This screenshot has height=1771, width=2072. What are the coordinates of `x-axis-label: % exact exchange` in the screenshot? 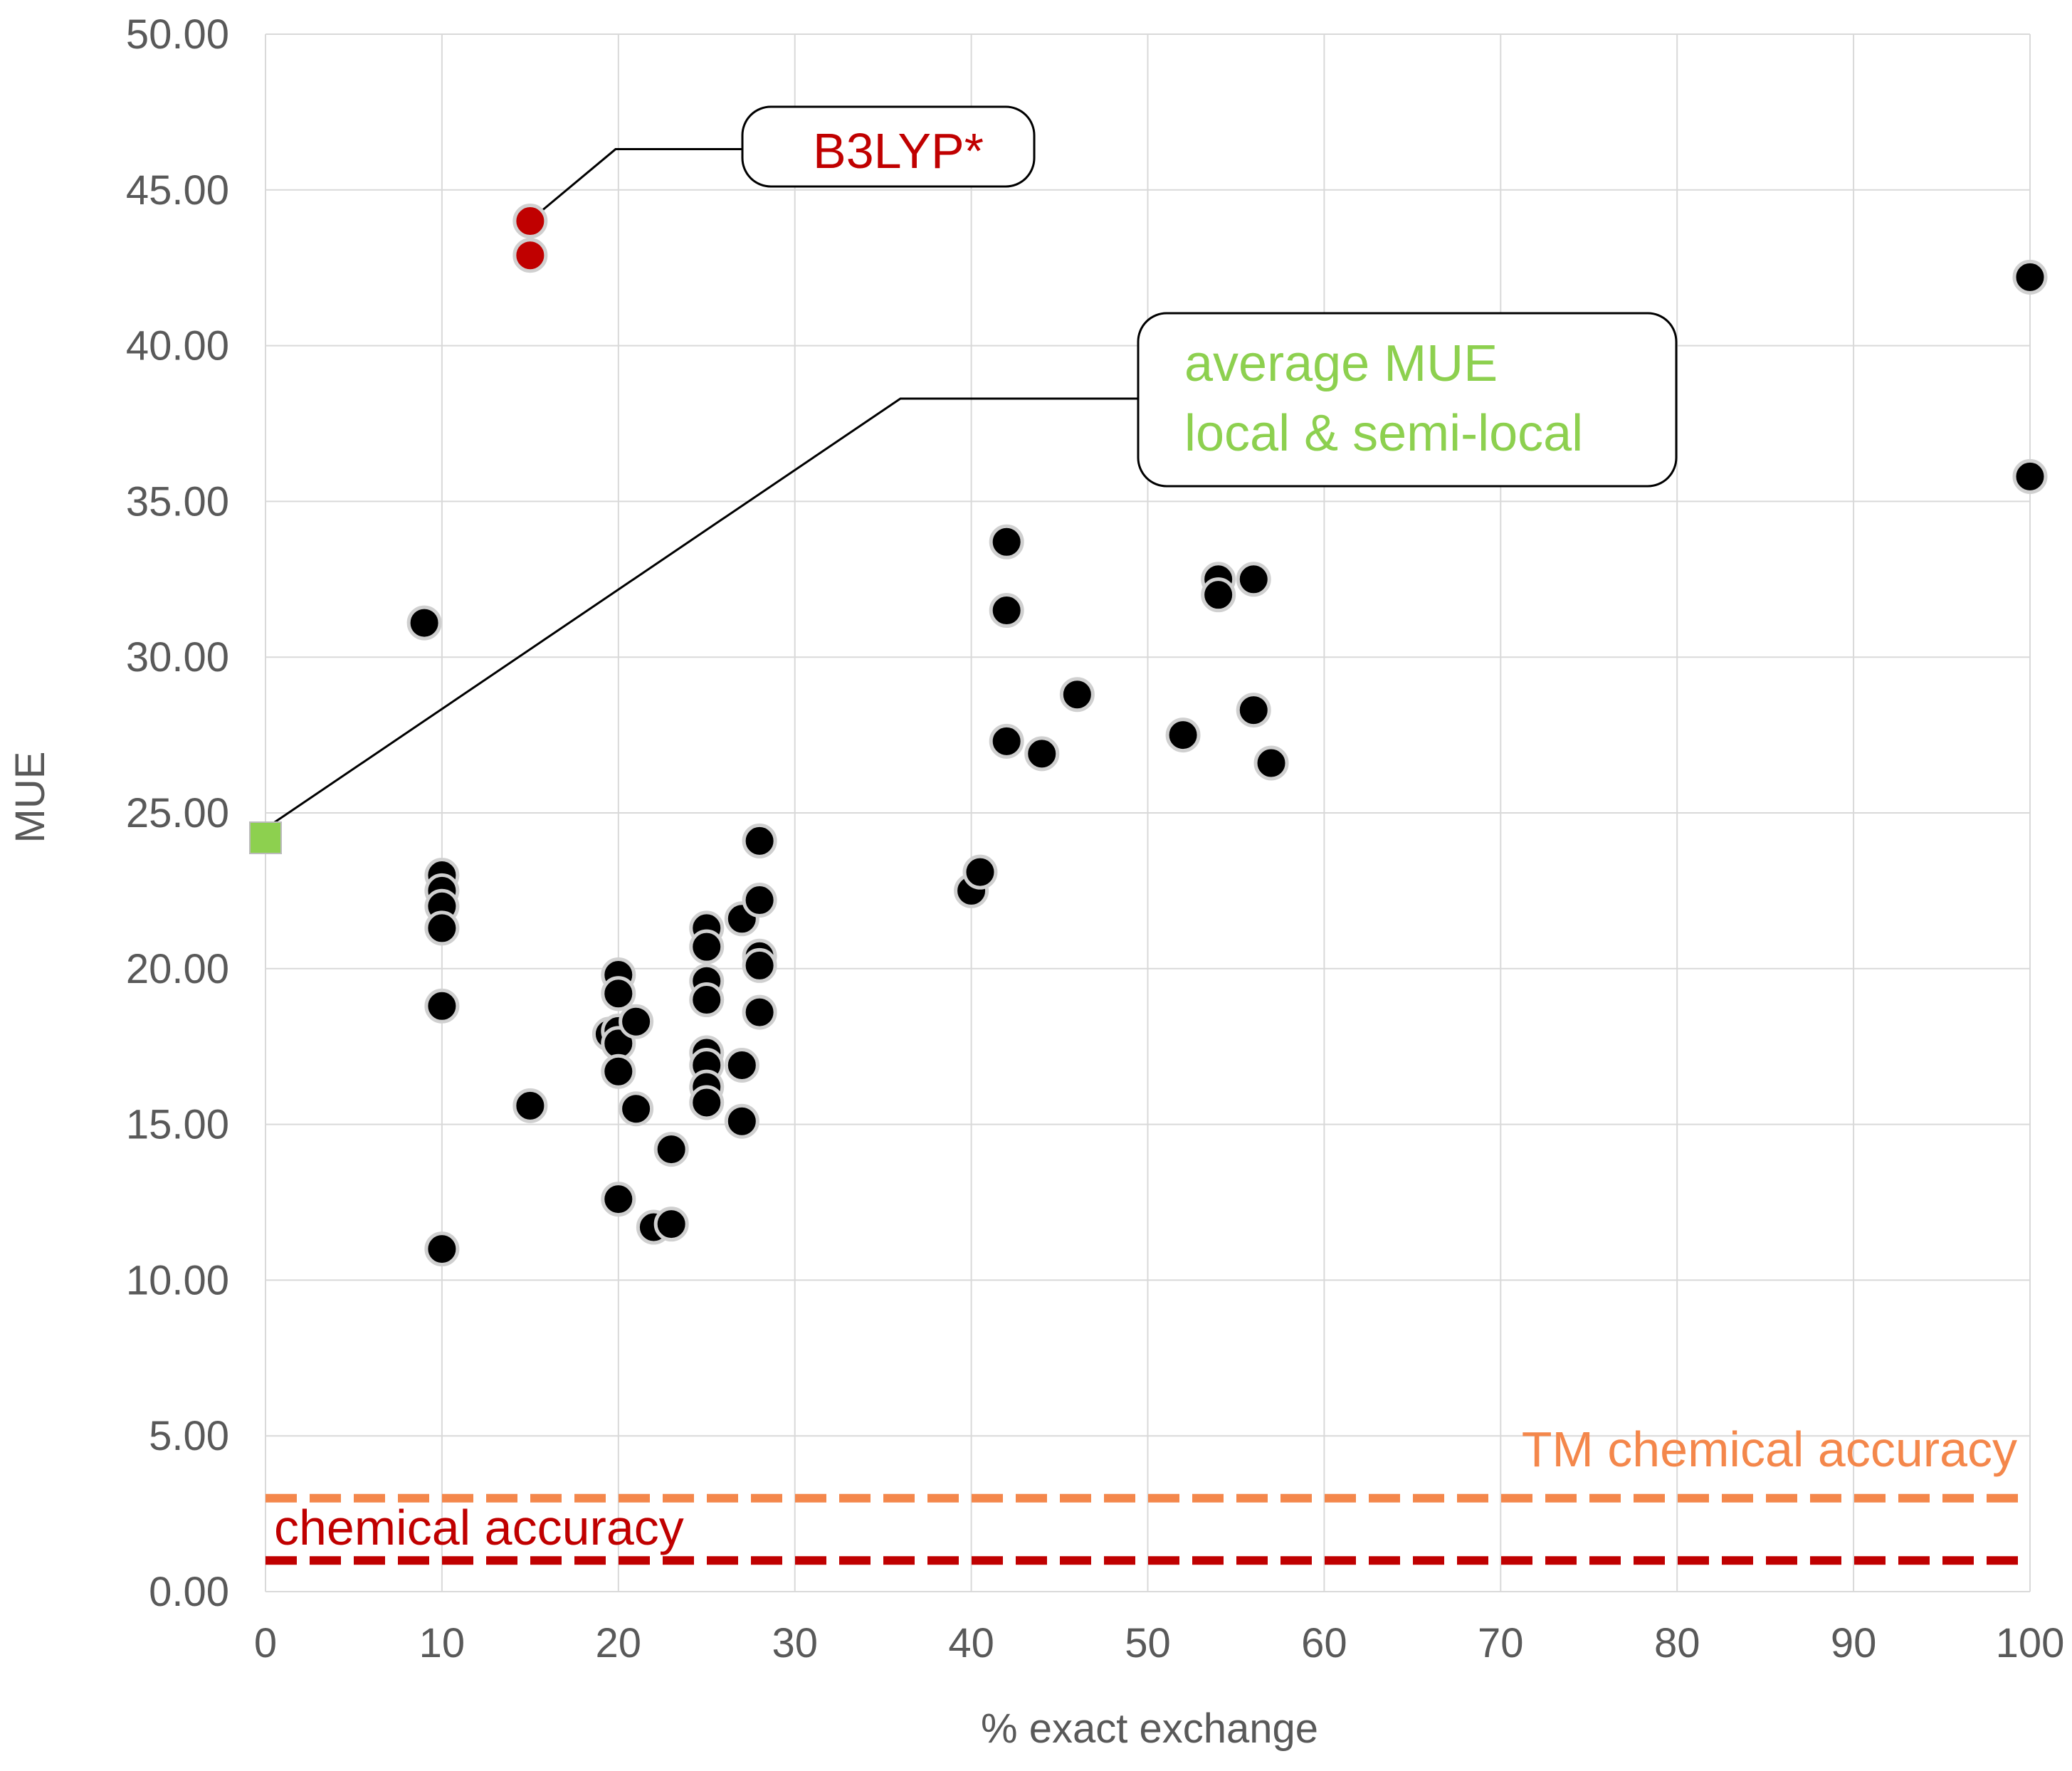 It's located at (1149, 1729).